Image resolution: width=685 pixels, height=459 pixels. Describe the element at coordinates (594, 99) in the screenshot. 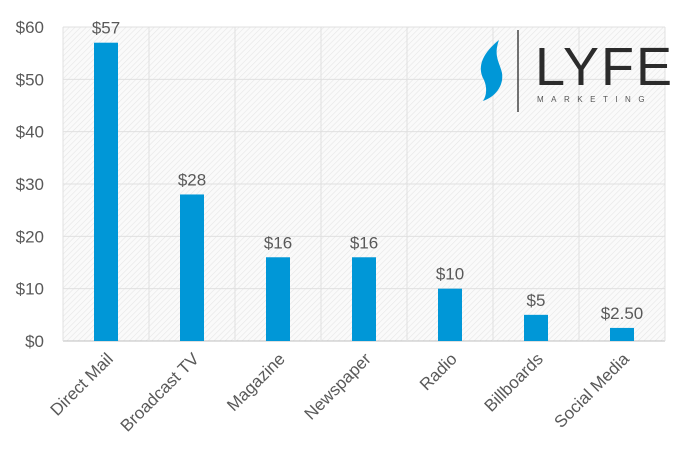

I see `logo-tagline: MARKETING` at that location.